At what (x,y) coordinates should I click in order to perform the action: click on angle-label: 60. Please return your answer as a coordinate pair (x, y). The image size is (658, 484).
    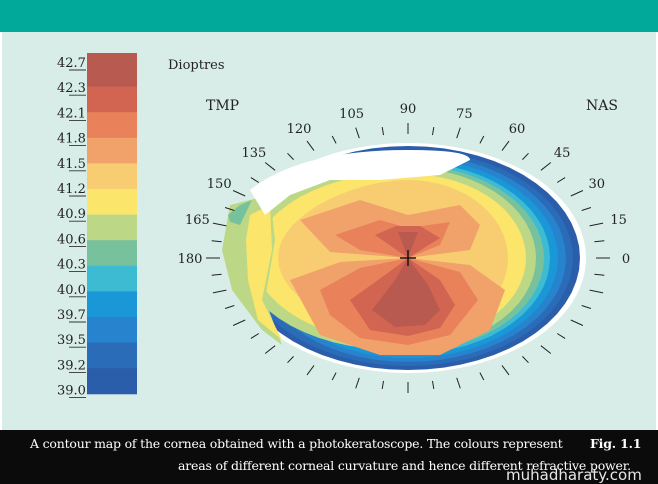
    Looking at the image, I should click on (517, 129).